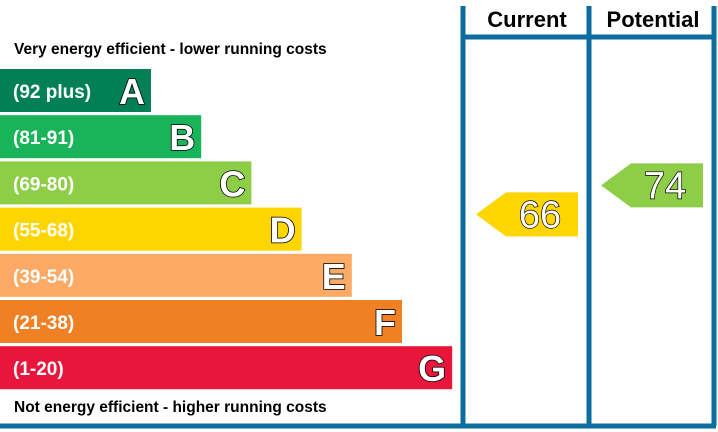 Image resolution: width=718 pixels, height=432 pixels. I want to click on band-a: (92 plus) A, so click(75, 91).